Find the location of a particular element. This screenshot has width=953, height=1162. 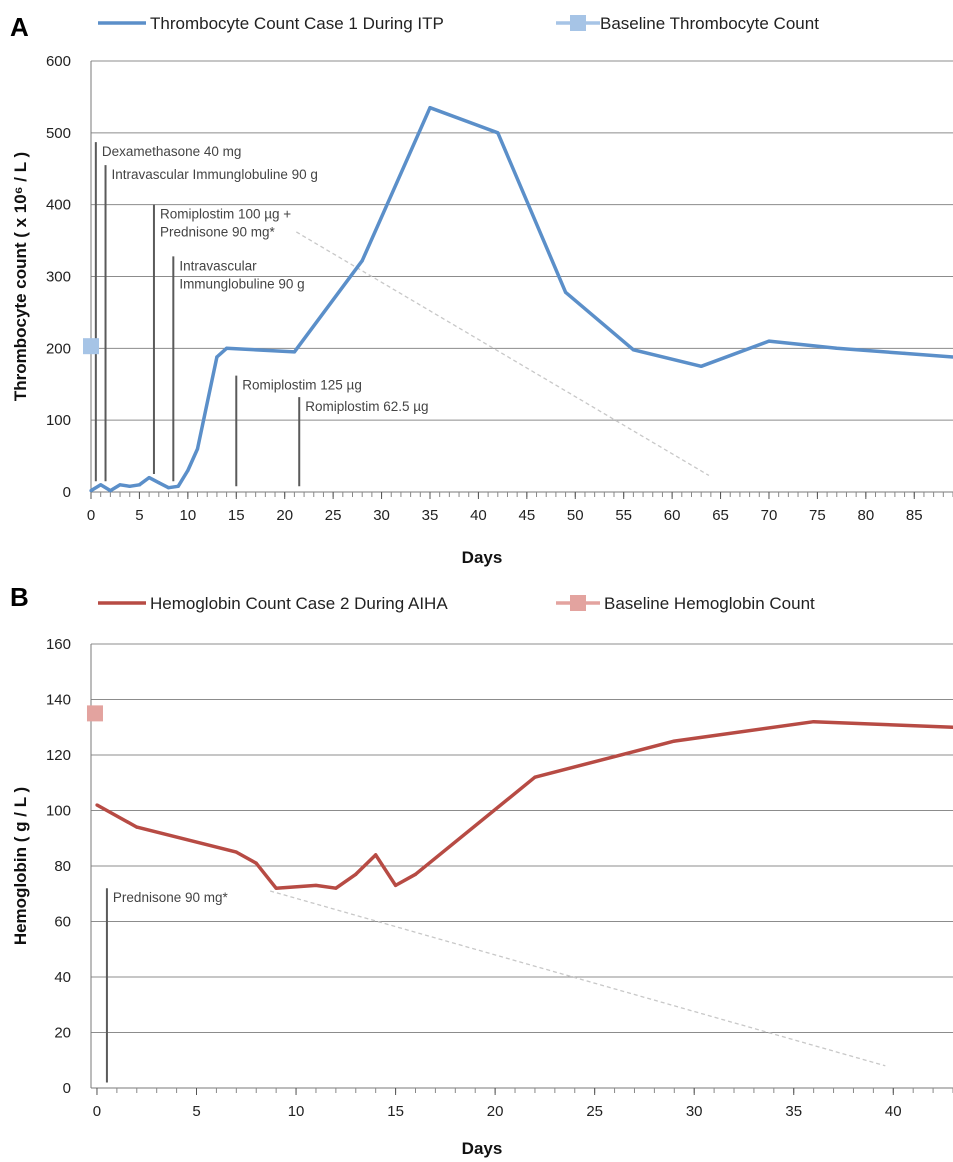

legend-label-series: Thrombocyte Count Case 1 During ITP is located at coordinates (297, 23).